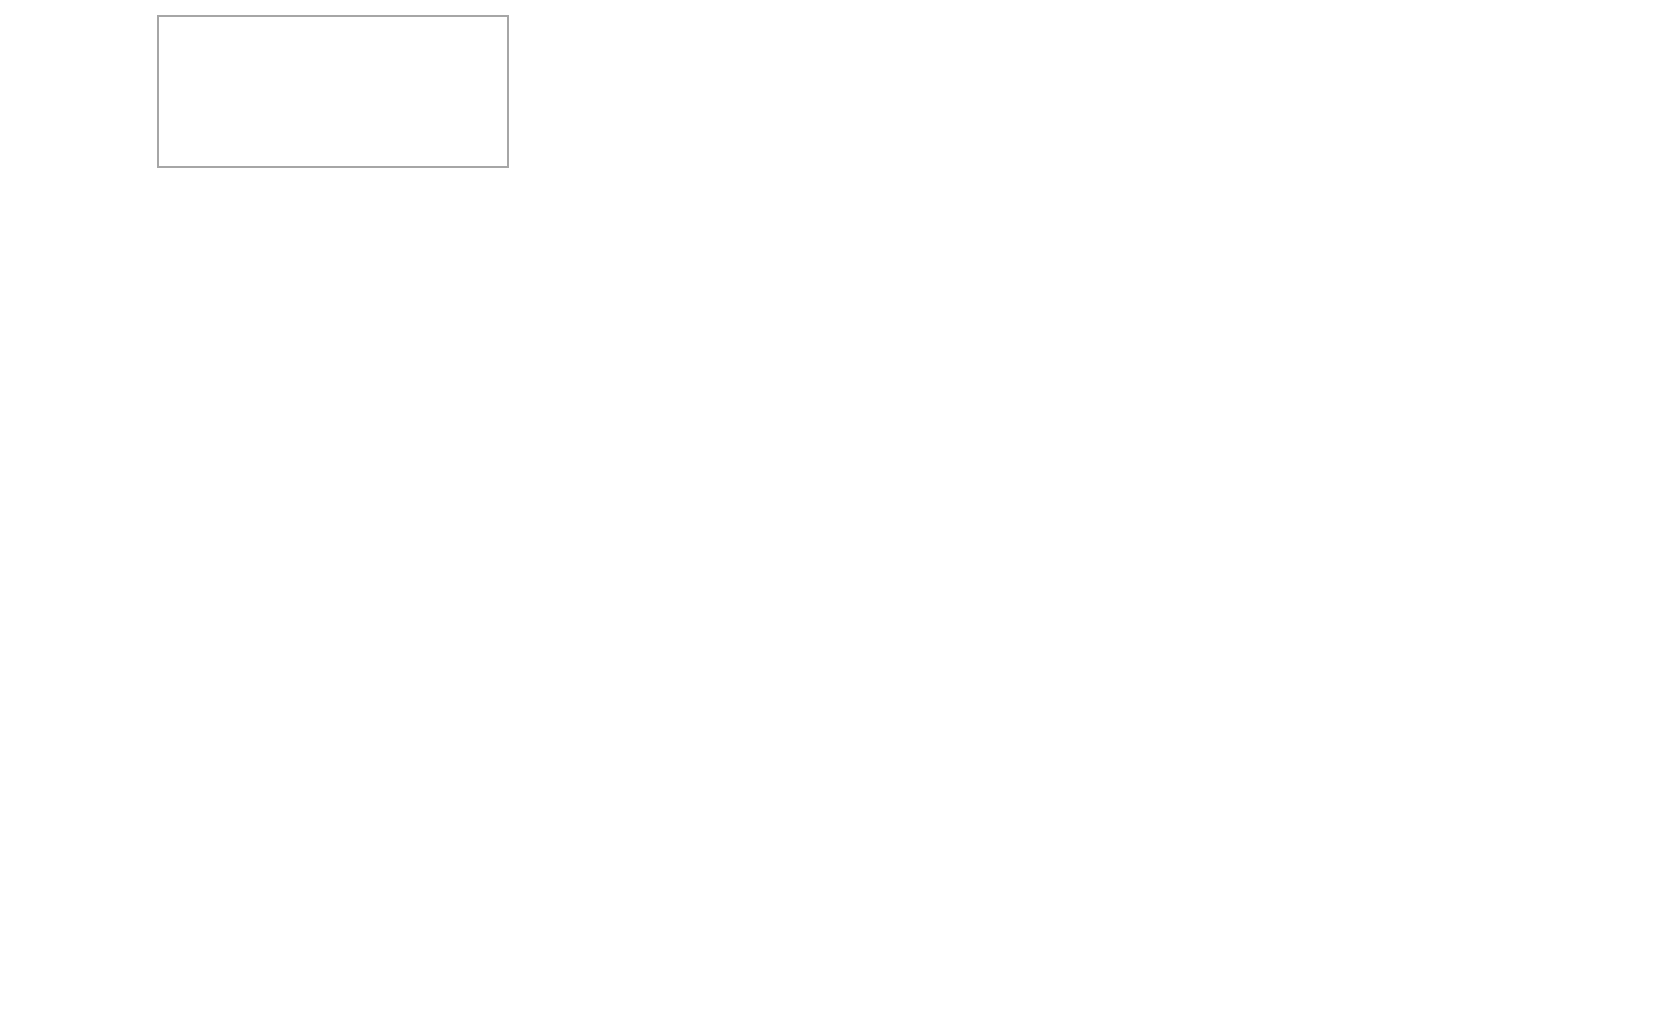 This screenshot has width=1660, height=1020. I want to click on legend-box, so click(333, 91).